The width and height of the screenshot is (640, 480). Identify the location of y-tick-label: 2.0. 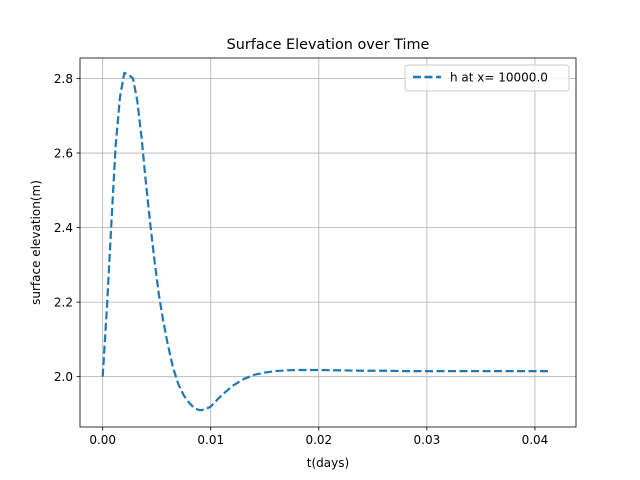
(63, 377).